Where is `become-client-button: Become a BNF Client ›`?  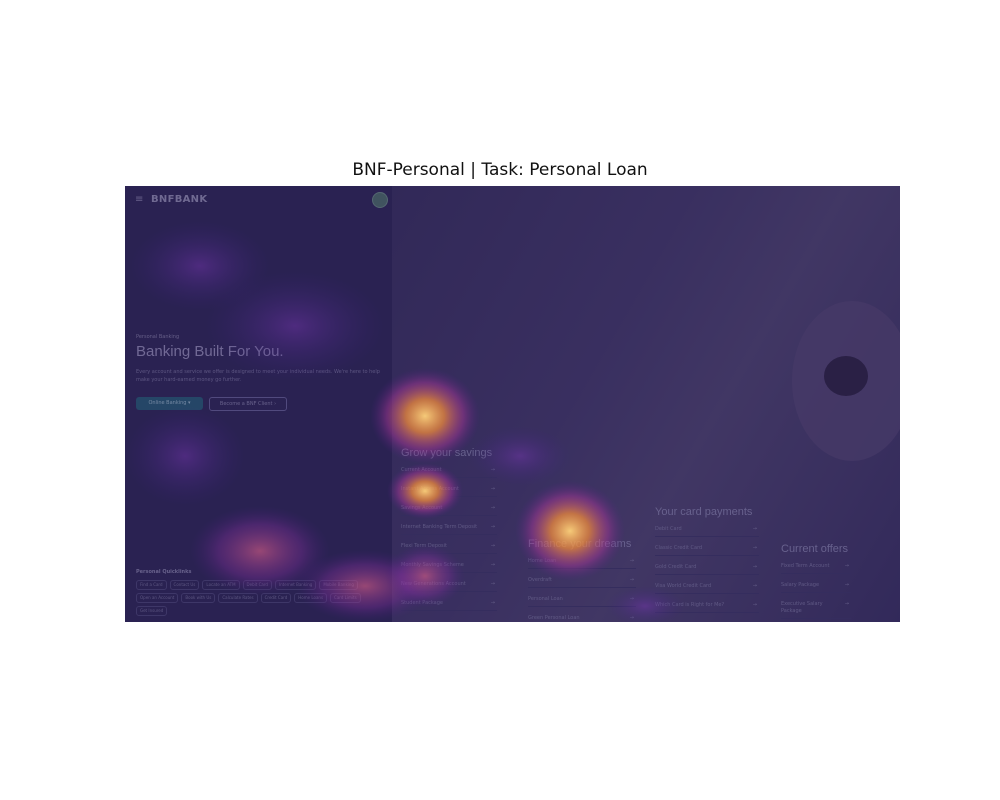
become-client-button: Become a BNF Client › is located at coordinates (248, 404).